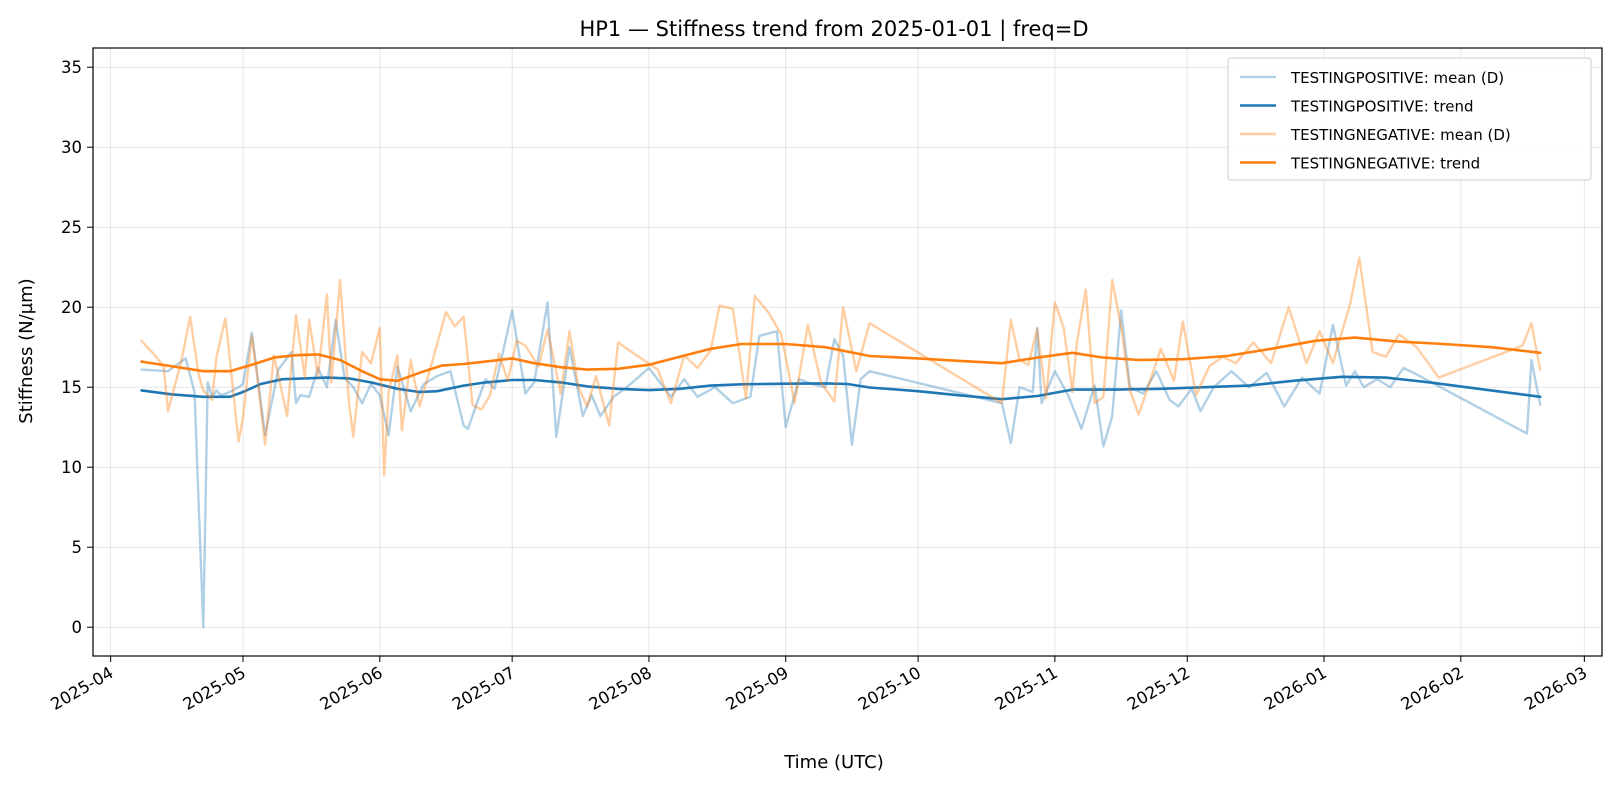  What do you see at coordinates (1432, 688) in the screenshot?
I see `x-tick-label: 2026-02` at bounding box center [1432, 688].